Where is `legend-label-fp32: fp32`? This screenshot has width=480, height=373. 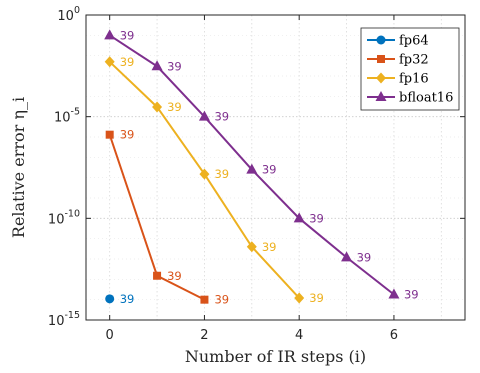
legend-label-fp32: fp32 is located at coordinates (414, 60).